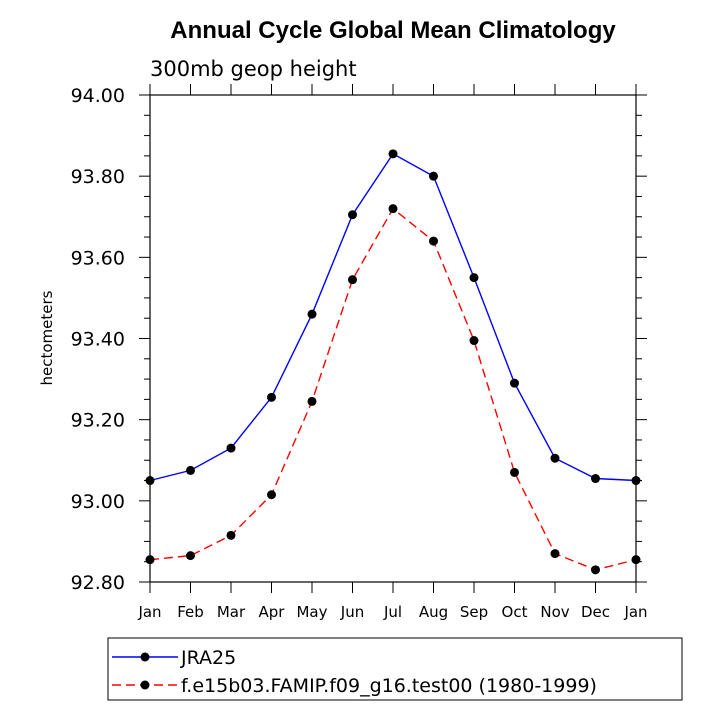  I want to click on x-tick-label: Apr, so click(272, 612).